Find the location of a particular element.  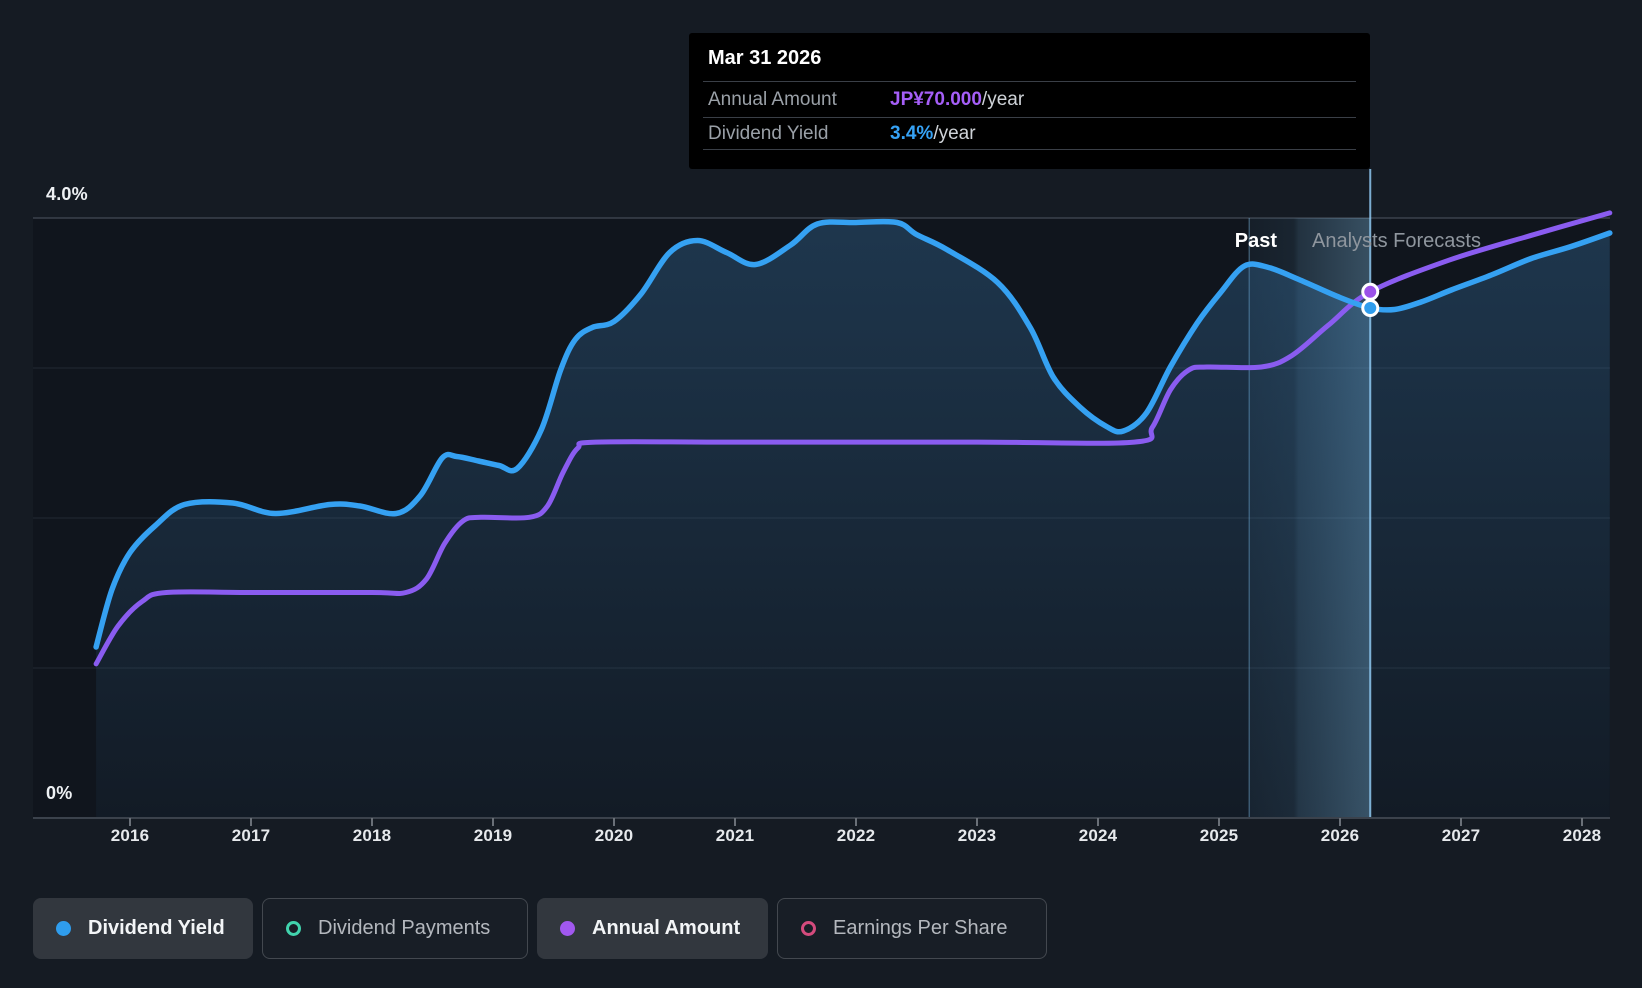

legend-chip-dividend-yield: Dividend Yield is located at coordinates (143, 928).